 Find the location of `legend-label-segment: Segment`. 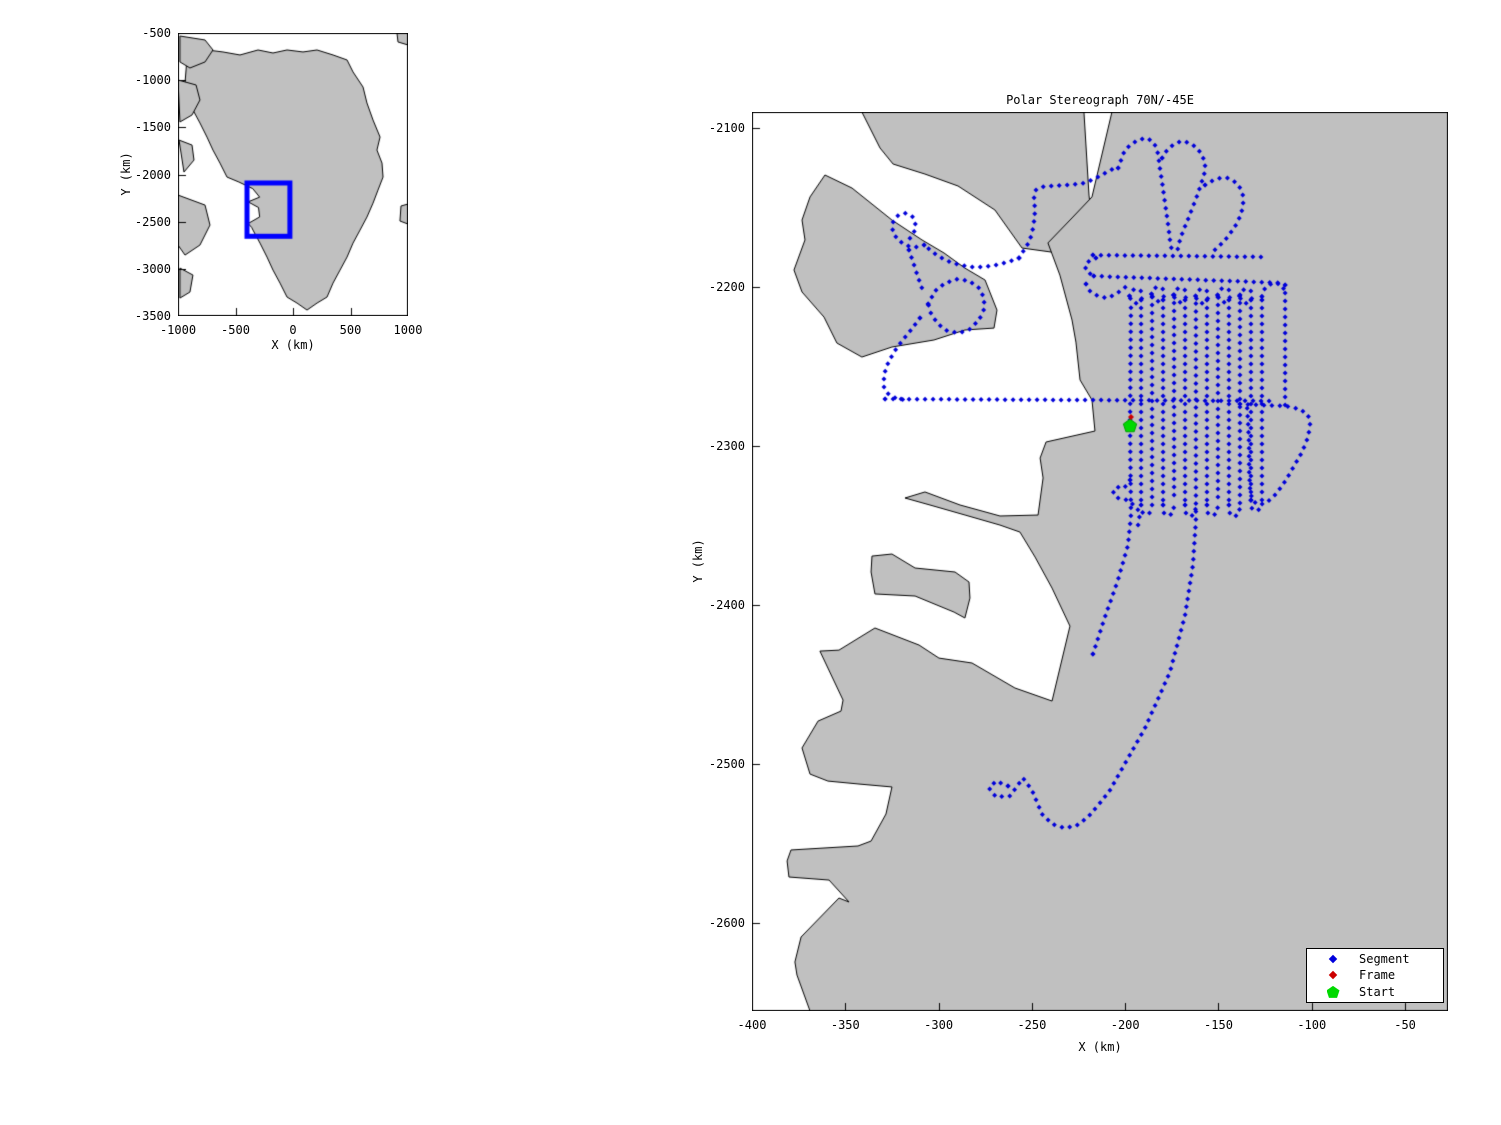

legend-label-segment: Segment is located at coordinates (1384, 959).